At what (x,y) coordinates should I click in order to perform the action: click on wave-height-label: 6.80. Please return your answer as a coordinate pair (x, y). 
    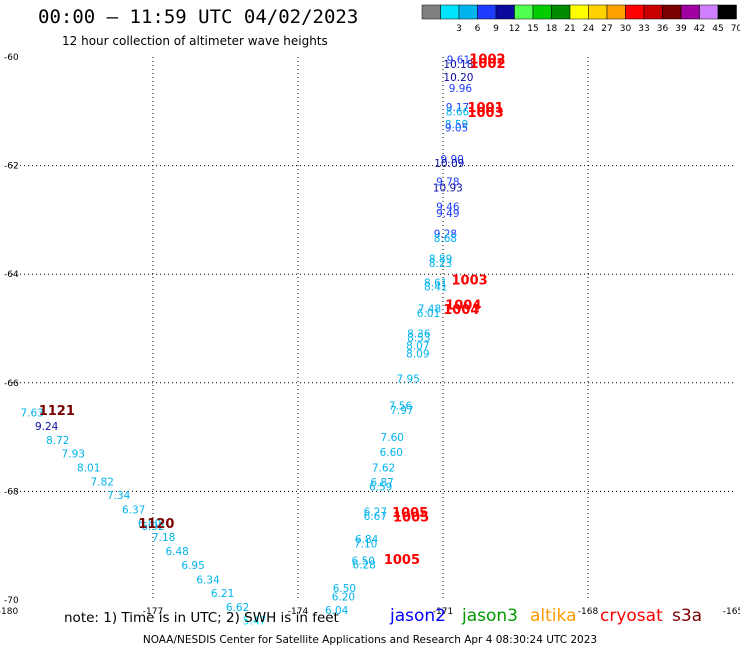
    Looking at the image, I should click on (149, 524).